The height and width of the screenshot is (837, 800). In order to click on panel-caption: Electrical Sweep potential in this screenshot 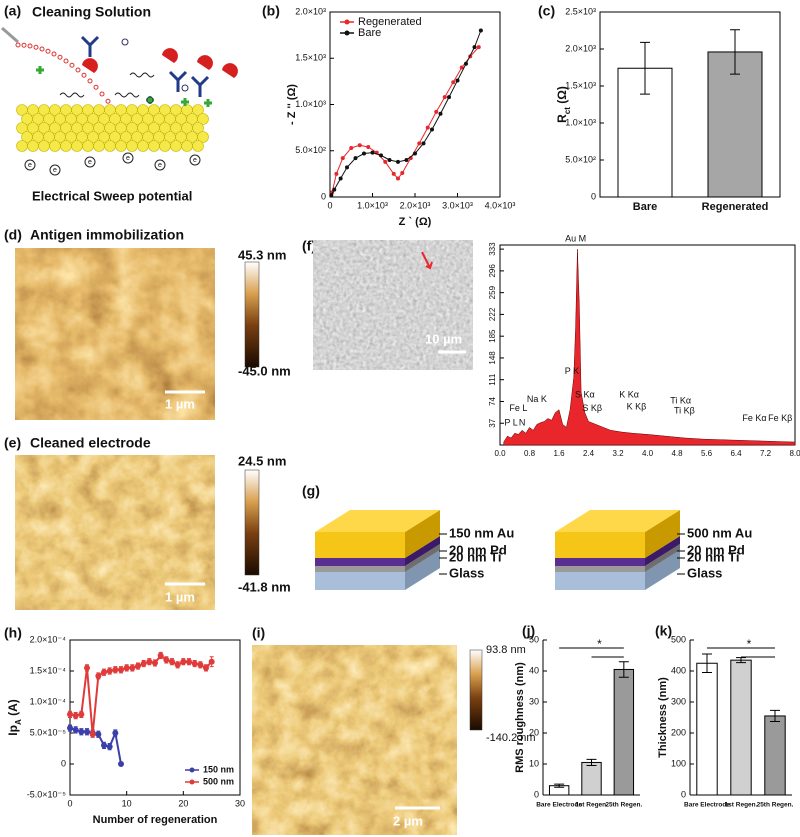, I will do `click(112, 195)`.